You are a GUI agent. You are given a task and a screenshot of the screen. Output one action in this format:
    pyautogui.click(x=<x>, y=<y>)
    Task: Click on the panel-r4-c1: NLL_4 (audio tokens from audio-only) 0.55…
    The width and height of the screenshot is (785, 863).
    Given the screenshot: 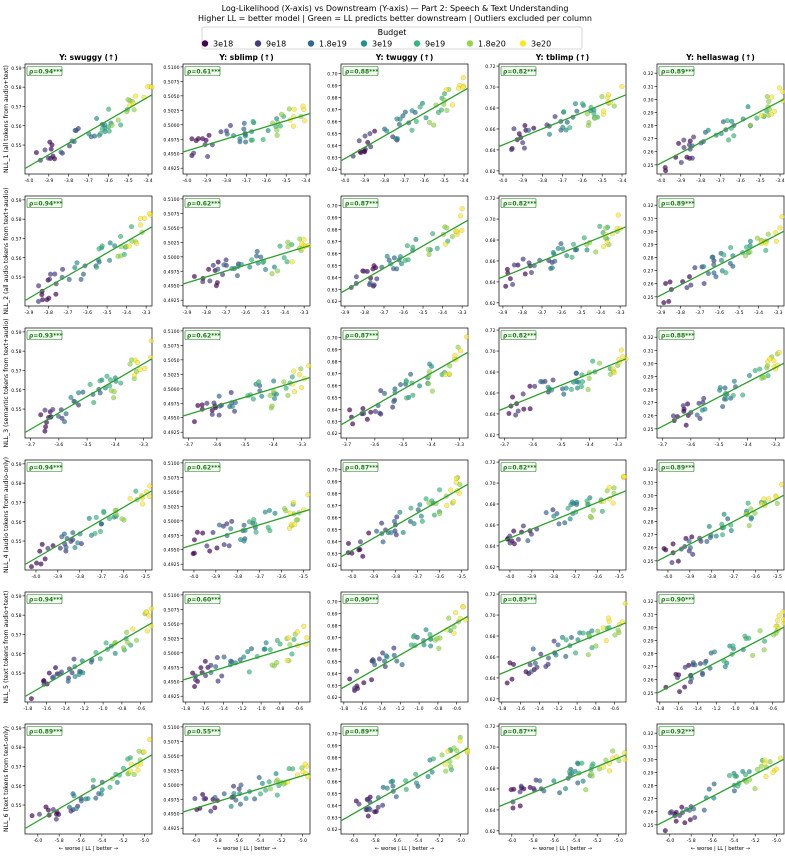 What is the action you would take?
    pyautogui.click(x=78, y=518)
    